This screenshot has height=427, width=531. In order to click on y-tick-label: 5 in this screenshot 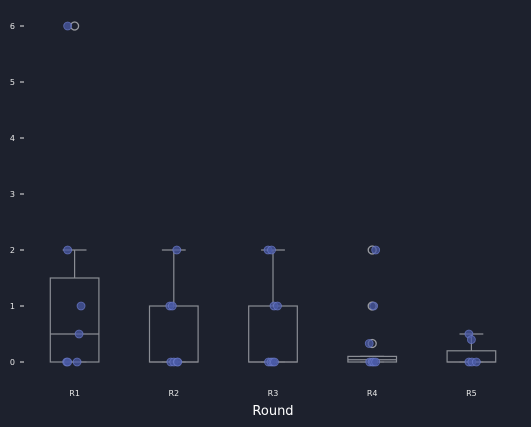, I will do `click(12, 82)`.